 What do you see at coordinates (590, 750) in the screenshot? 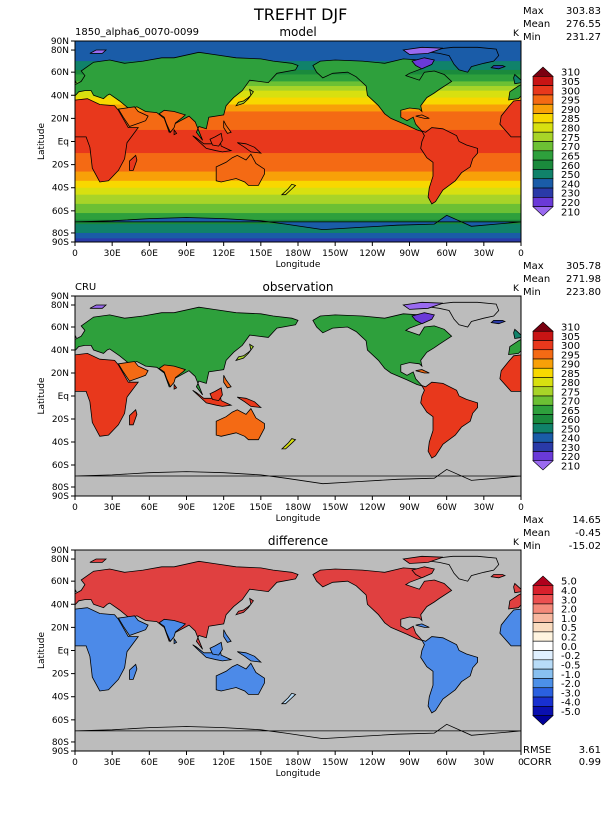
I see `stat-value-rmse: 3.61` at bounding box center [590, 750].